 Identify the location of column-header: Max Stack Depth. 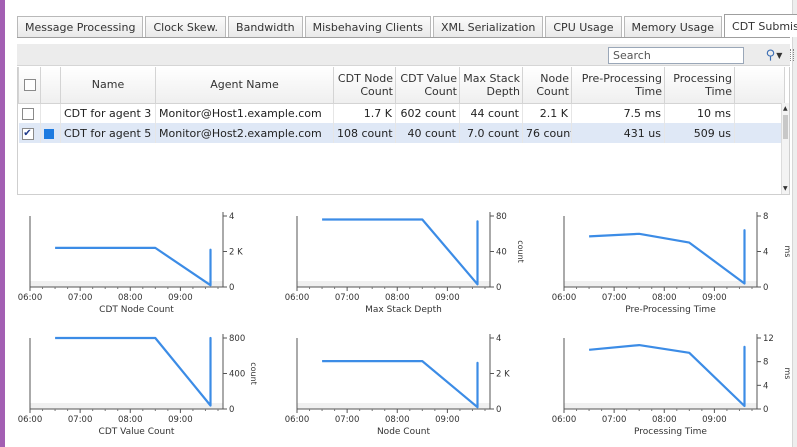
(491, 85).